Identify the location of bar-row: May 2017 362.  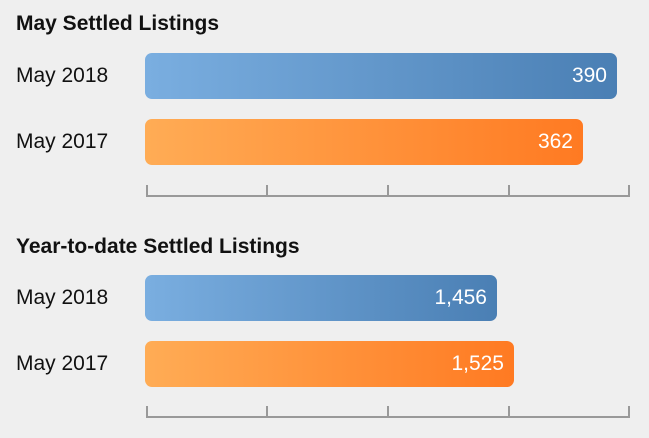
(324, 142).